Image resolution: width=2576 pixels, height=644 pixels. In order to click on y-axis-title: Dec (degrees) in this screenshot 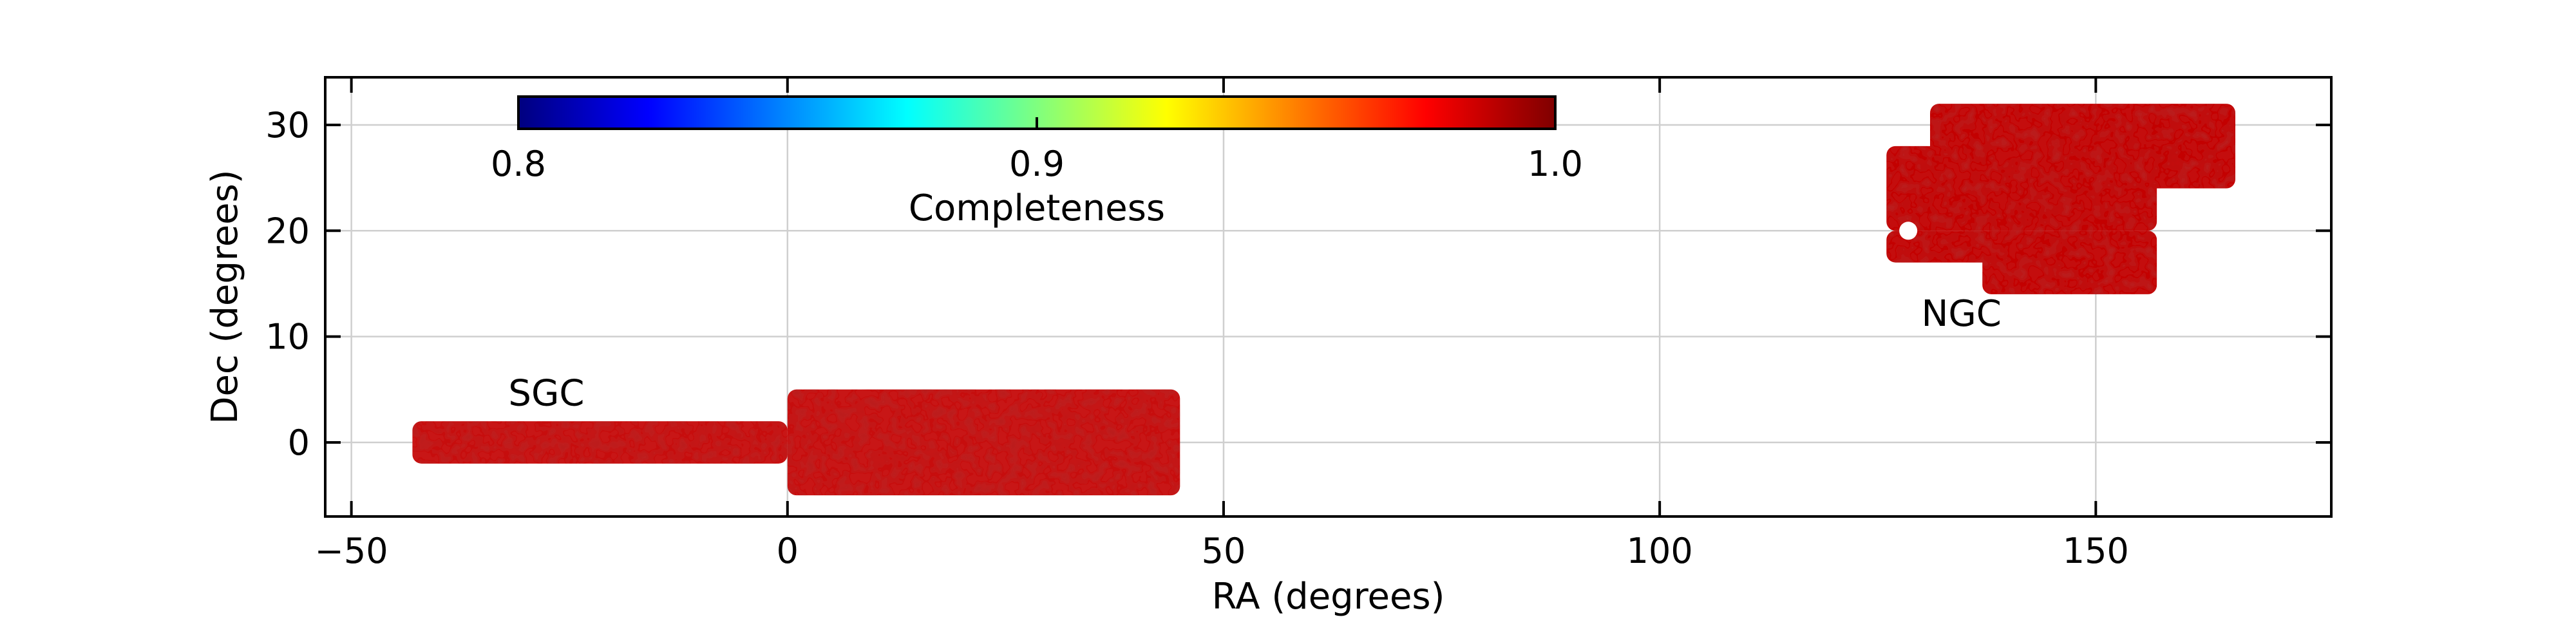, I will do `click(225, 296)`.